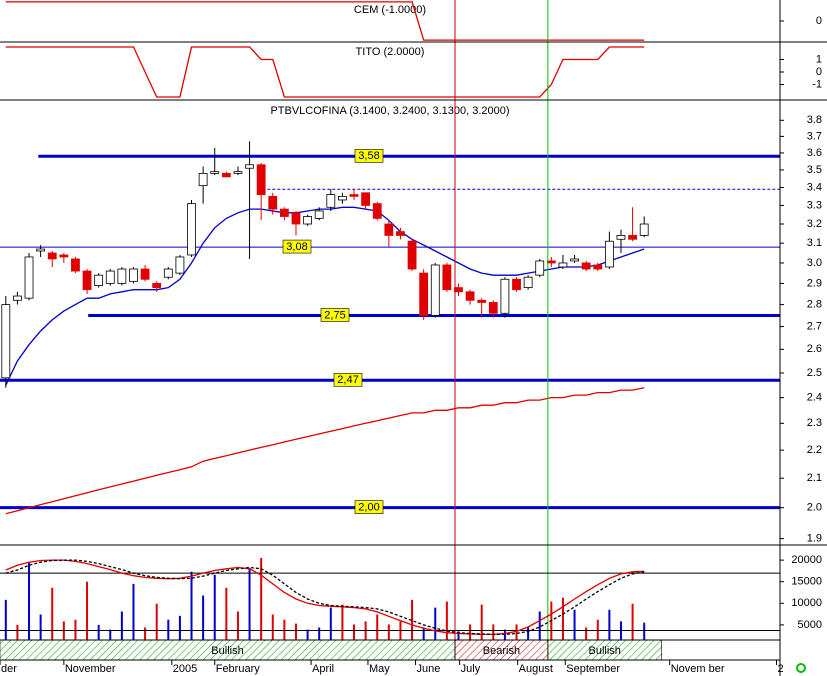  Describe the element at coordinates (814, 187) in the screenshot. I see `y-tick-label: 3.4` at that location.